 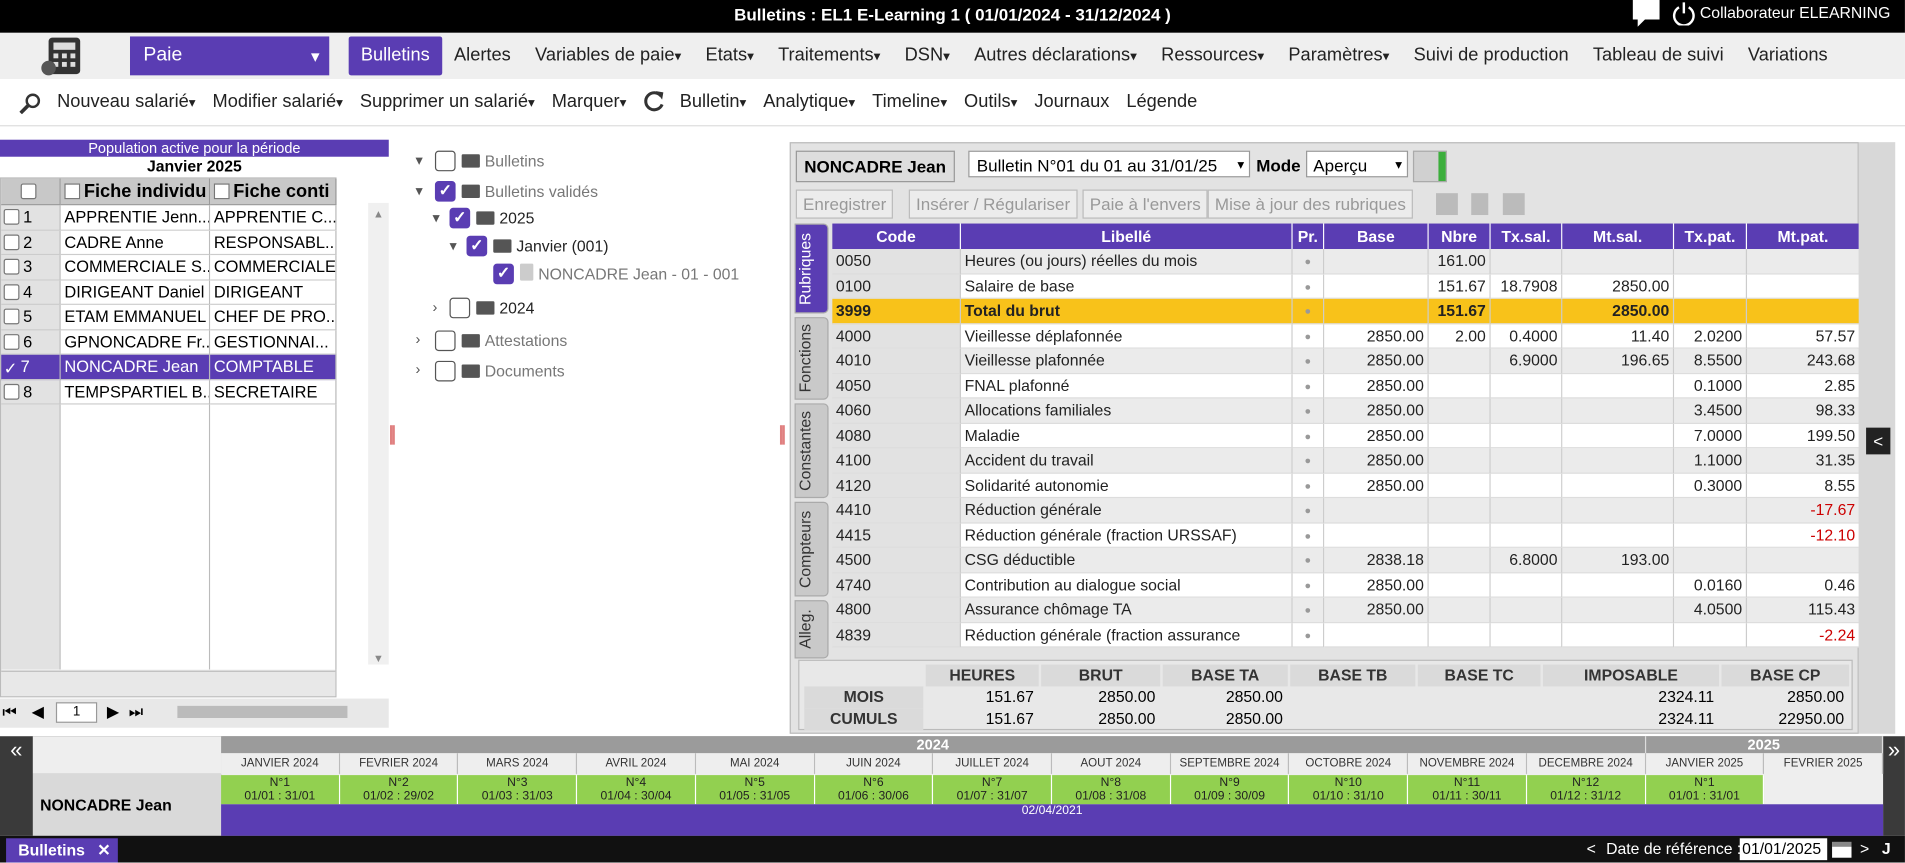 What do you see at coordinates (608, 55) in the screenshot?
I see `menu-item: Variables de paie` at bounding box center [608, 55].